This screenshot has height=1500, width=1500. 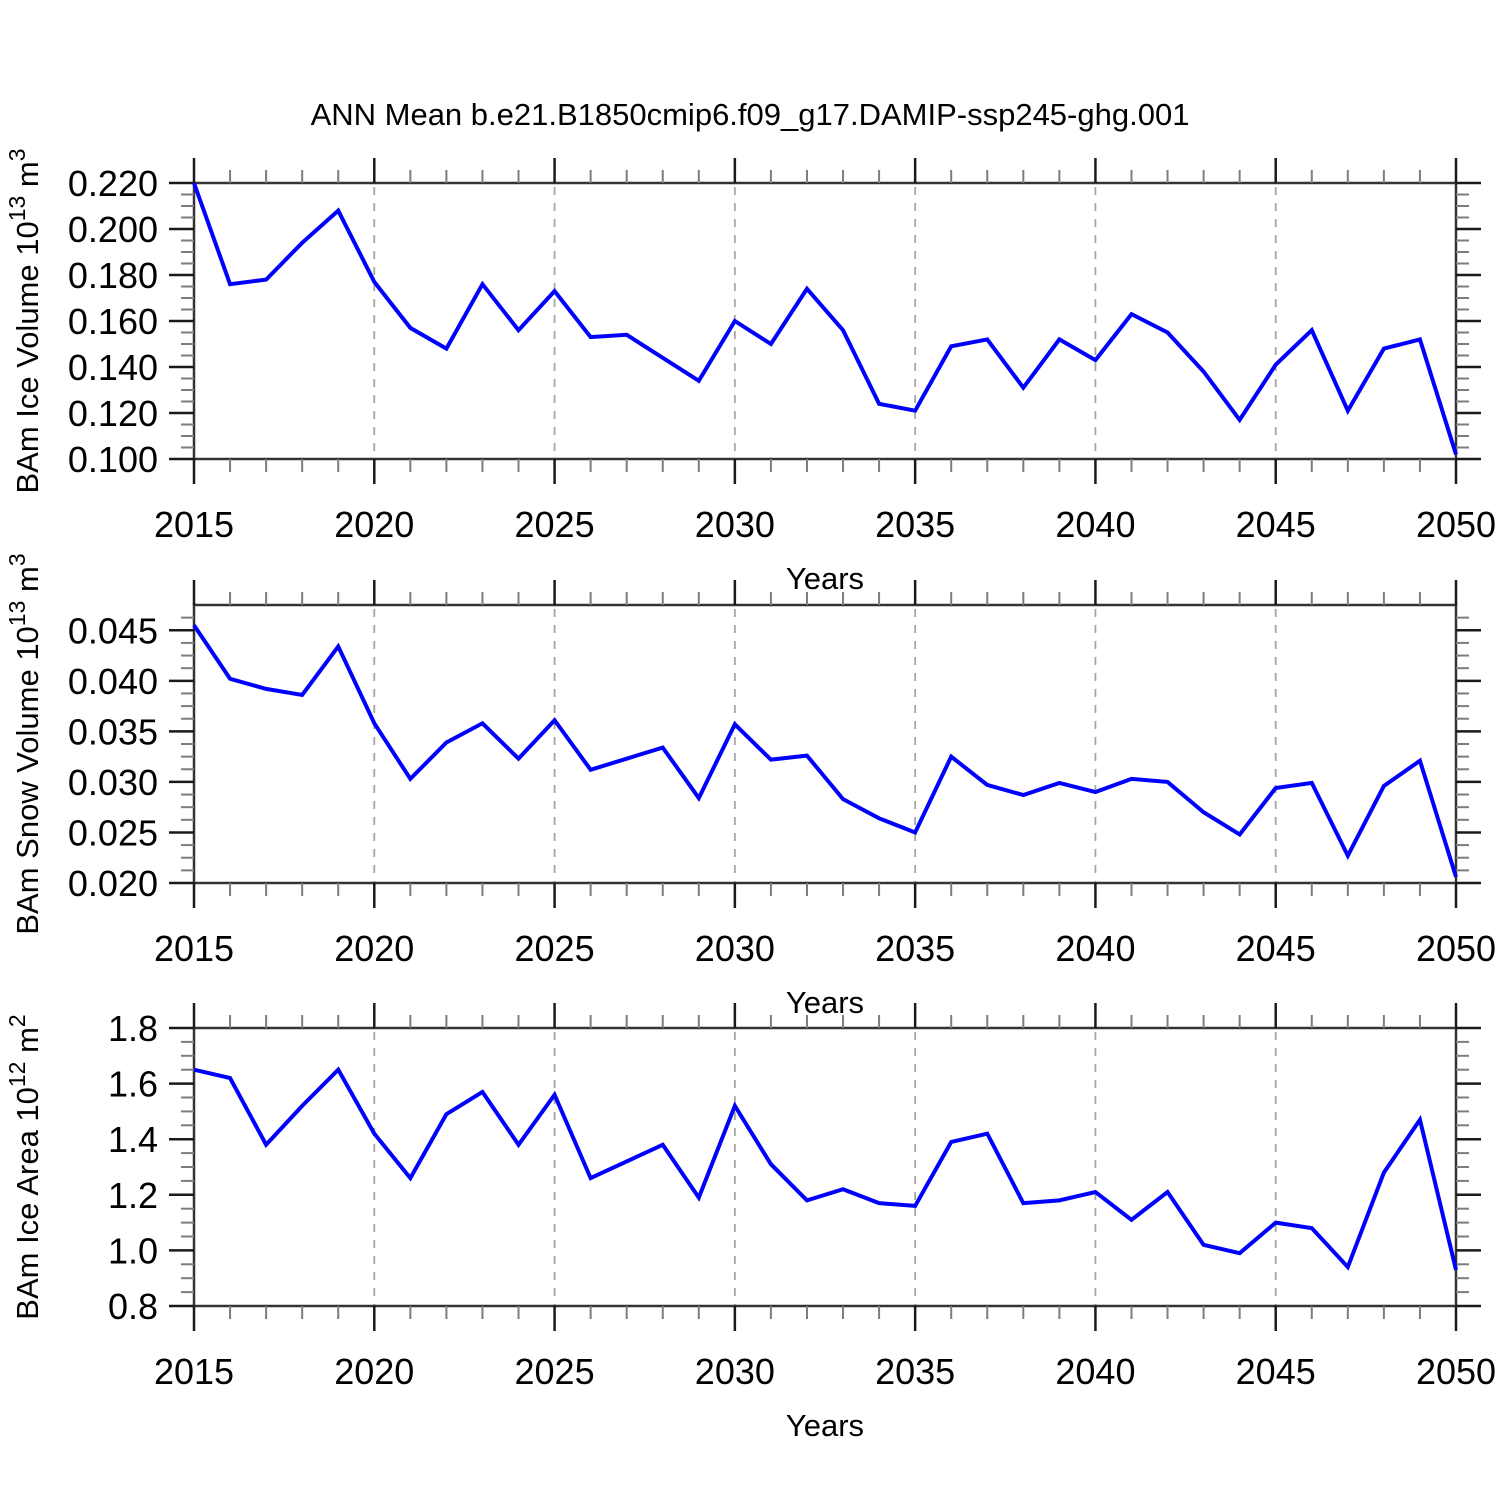 I want to click on y-axis-title: BAm Ice Volume 1013 m3, so click(x=24, y=320).